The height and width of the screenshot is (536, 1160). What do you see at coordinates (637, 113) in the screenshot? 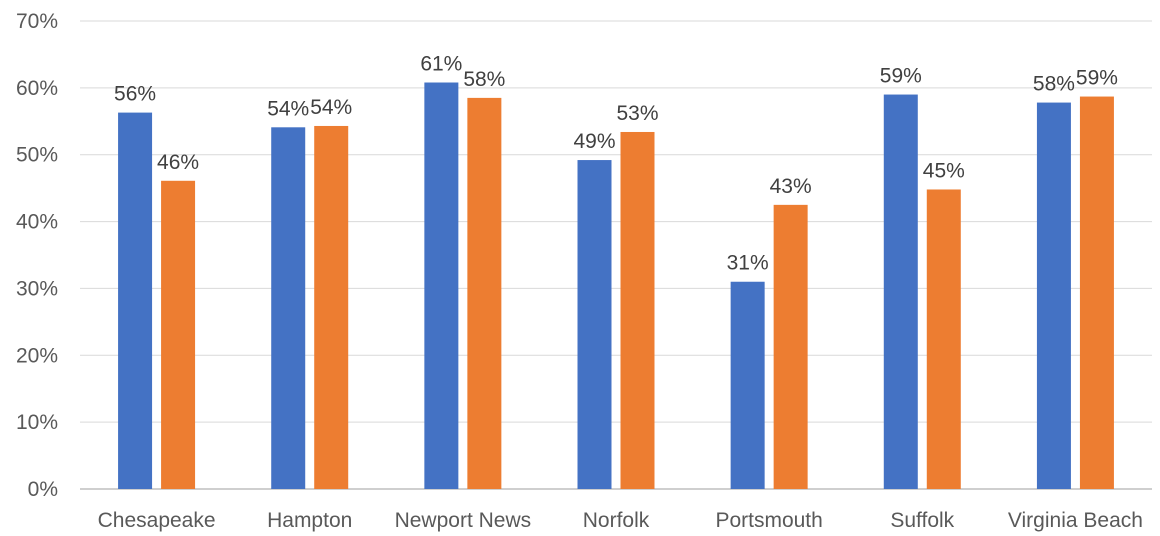
I see `data-label: 53%` at bounding box center [637, 113].